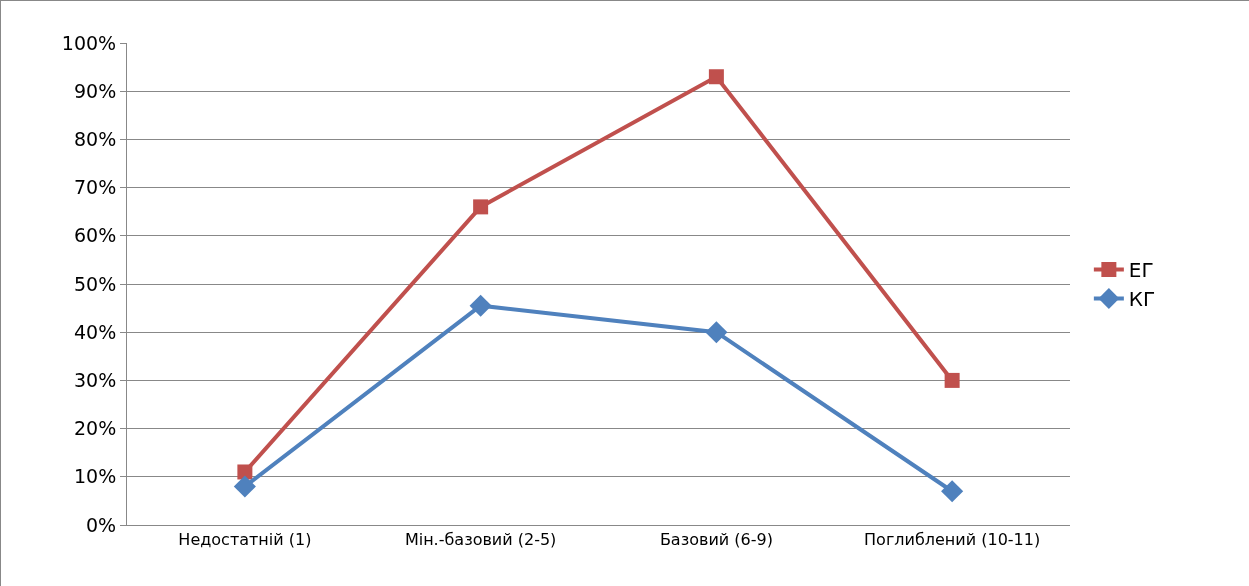  Describe the element at coordinates (952, 540) in the screenshot. I see `x-tick-label: Поглиблений (10-11)` at that location.